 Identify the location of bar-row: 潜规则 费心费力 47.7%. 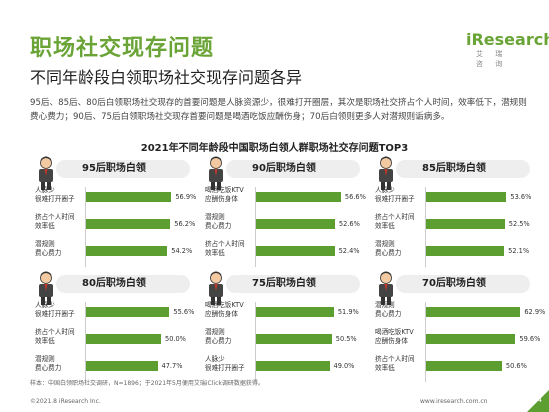
(111, 367).